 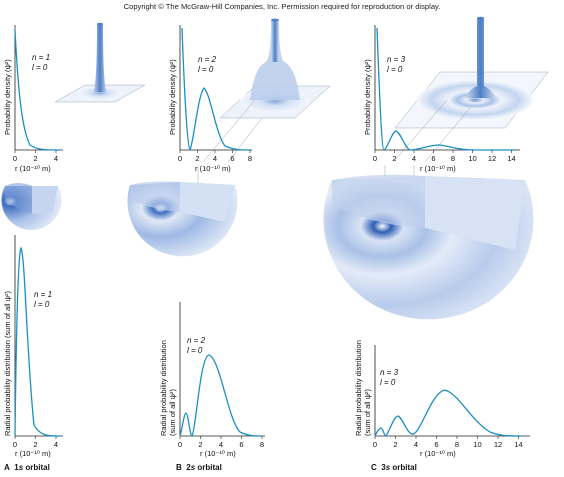 I want to click on caption-number: 2, so click(x=188, y=467).